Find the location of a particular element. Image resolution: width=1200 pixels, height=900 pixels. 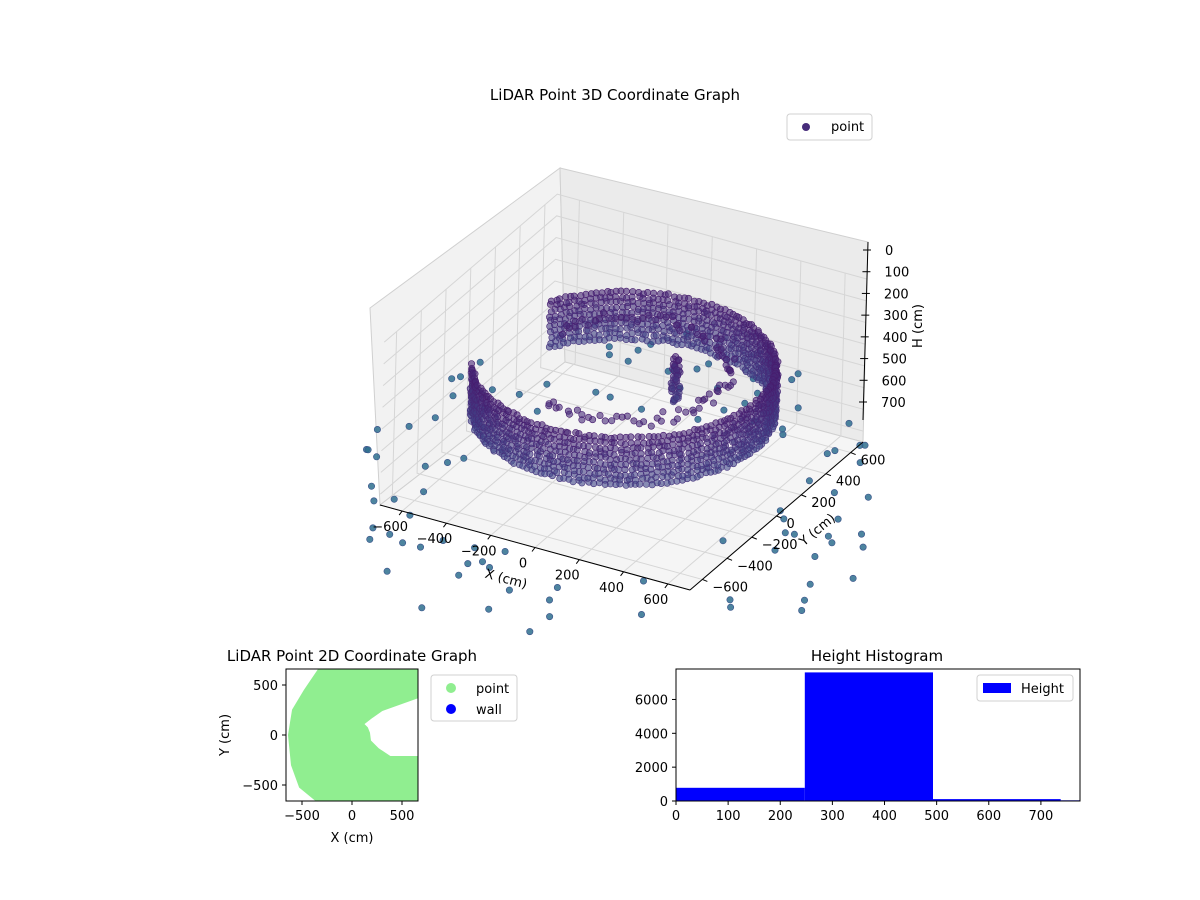

chart-3d-title: LiDAR Point 3D Coordinate Graph is located at coordinates (615, 95).